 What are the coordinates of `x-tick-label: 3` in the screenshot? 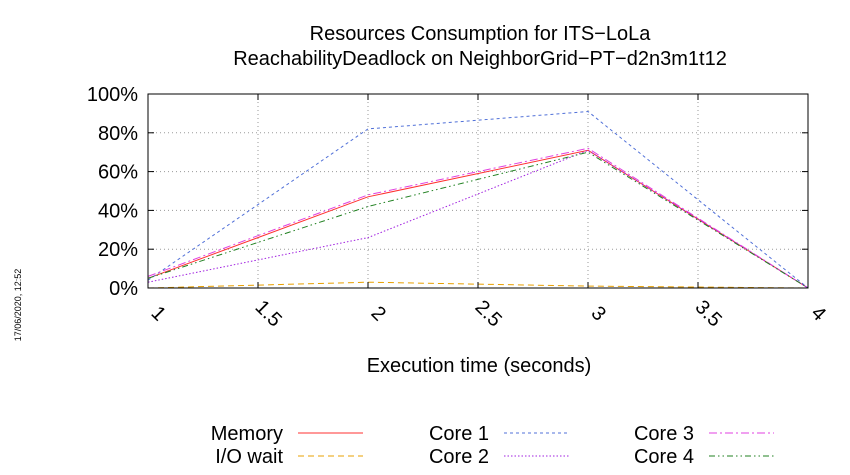 It's located at (598, 313).